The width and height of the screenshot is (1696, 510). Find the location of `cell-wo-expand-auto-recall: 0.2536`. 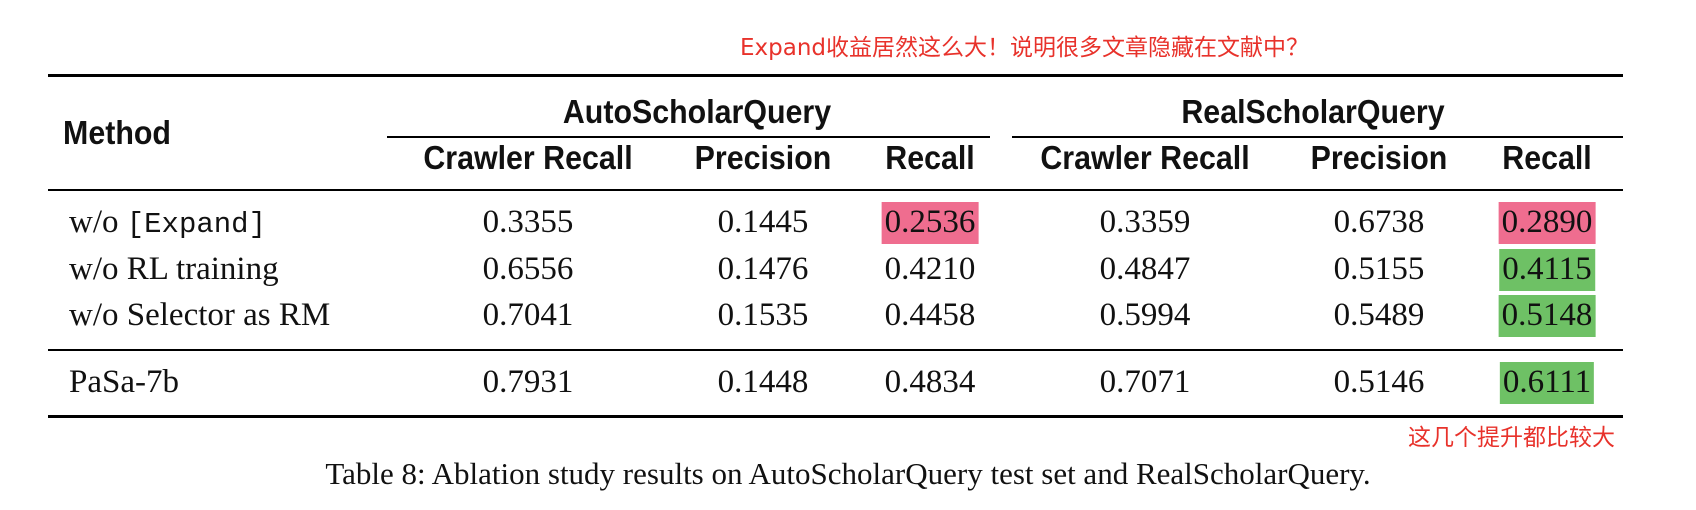

cell-wo-expand-auto-recall: 0.2536 is located at coordinates (930, 223).